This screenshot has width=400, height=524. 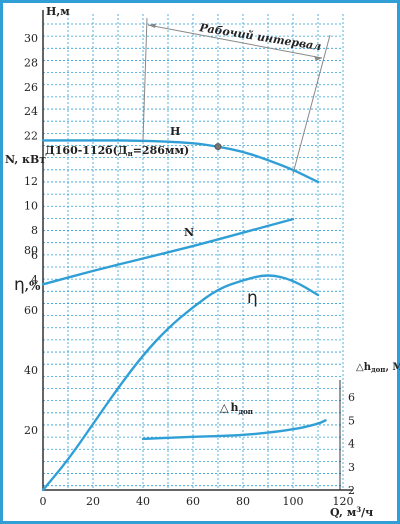 I want to click on series-label-npsh-name: h, so click(x=234, y=407).